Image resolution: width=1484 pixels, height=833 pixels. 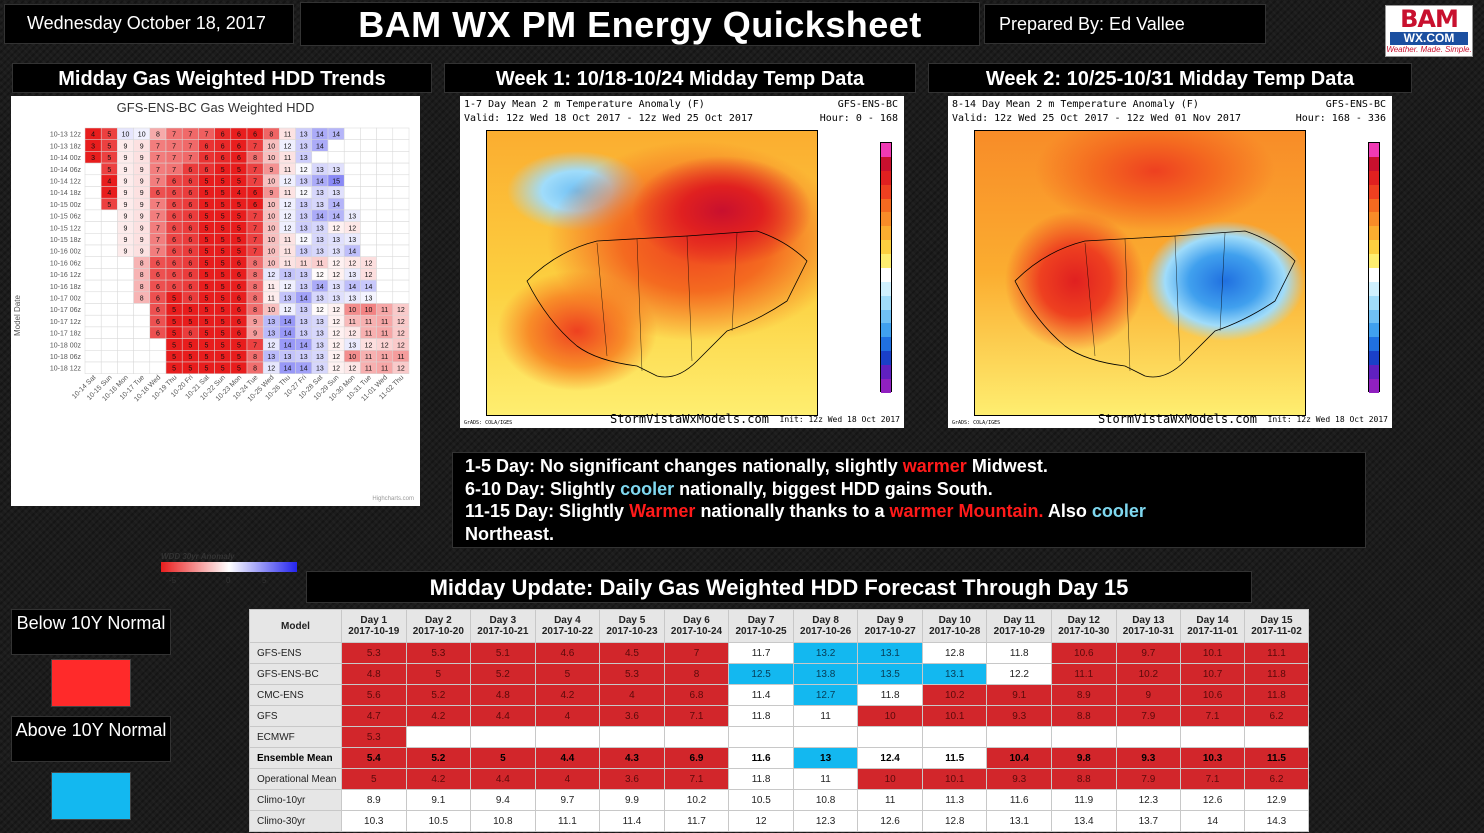 What do you see at coordinates (1212, 653) in the screenshot?
I see `hdd-value-cell: 10.1` at bounding box center [1212, 653].